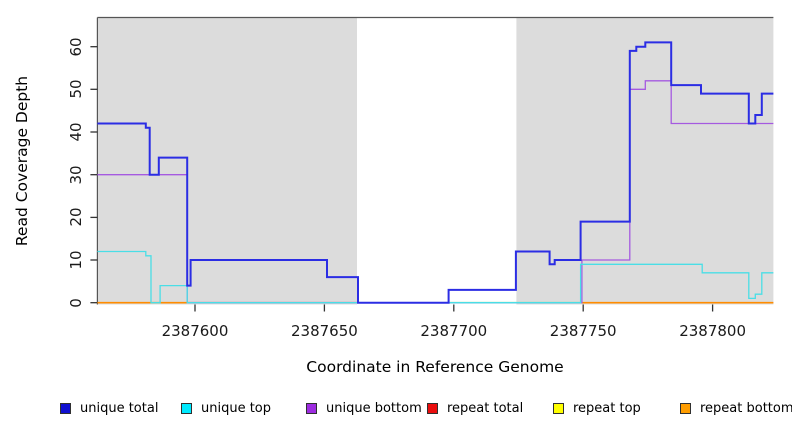 This screenshot has height=432, width=792. Describe the element at coordinates (76, 175) in the screenshot. I see `y-tick-label: 30` at that location.